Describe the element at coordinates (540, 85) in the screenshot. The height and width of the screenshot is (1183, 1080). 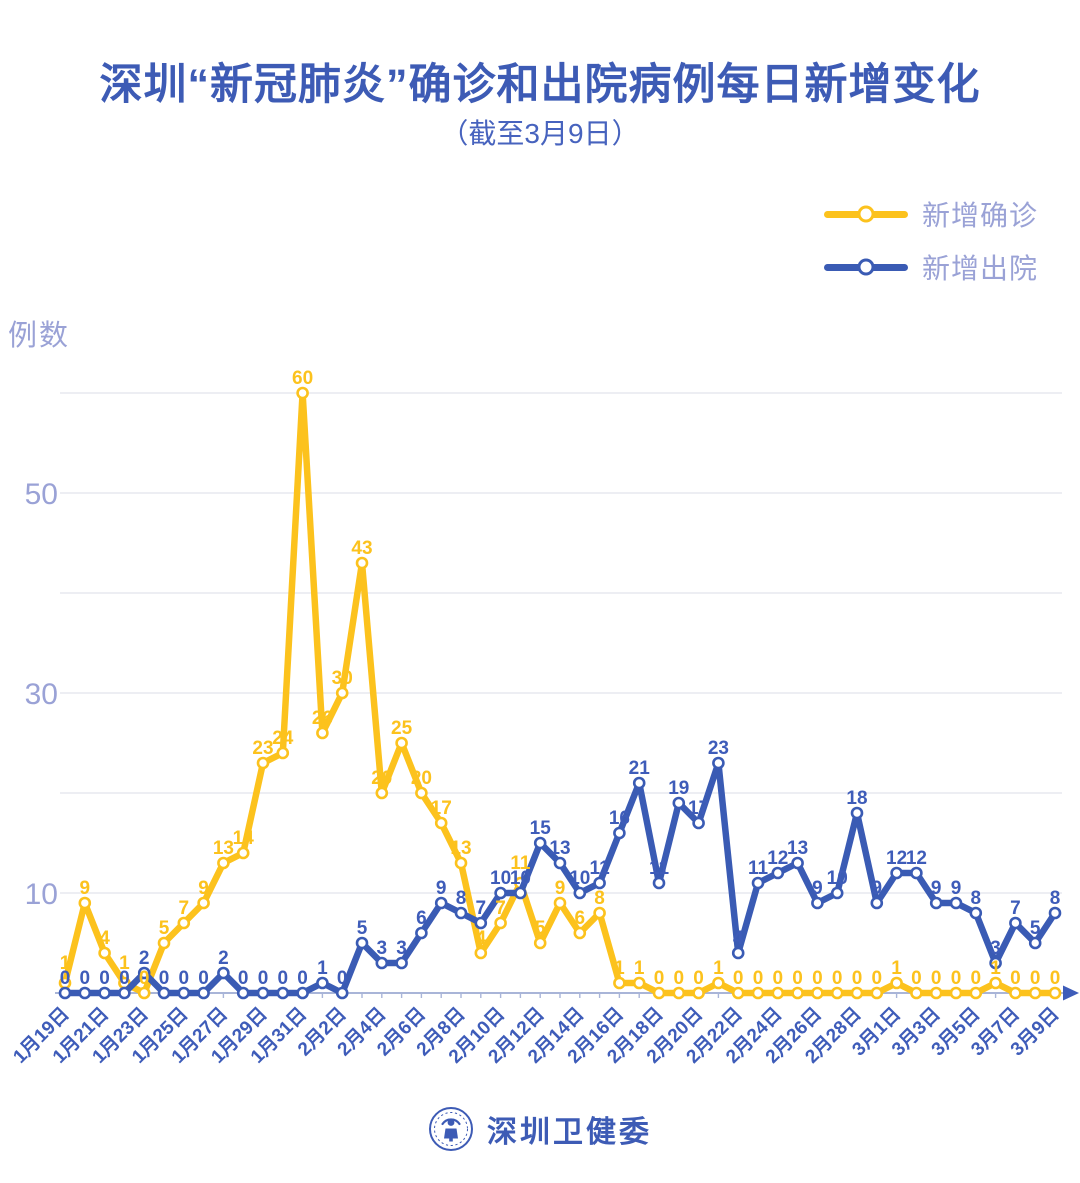
I see `page-title: 深圳“新冠肺炎”确诊和出院病例每日新增变化` at that location.